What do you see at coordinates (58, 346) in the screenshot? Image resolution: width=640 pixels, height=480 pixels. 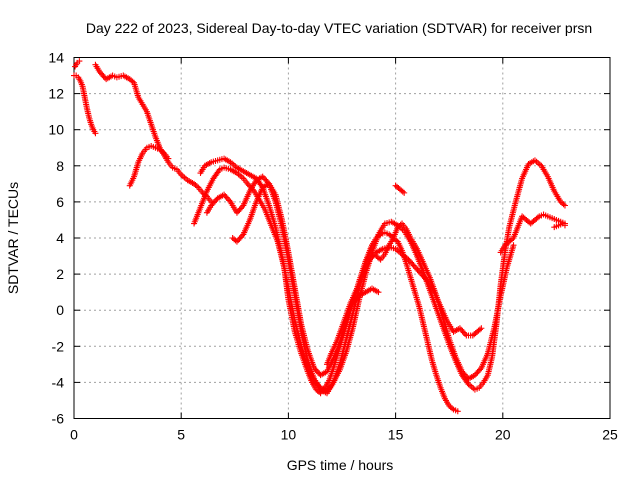 I see `y-tick-label: -2` at bounding box center [58, 346].